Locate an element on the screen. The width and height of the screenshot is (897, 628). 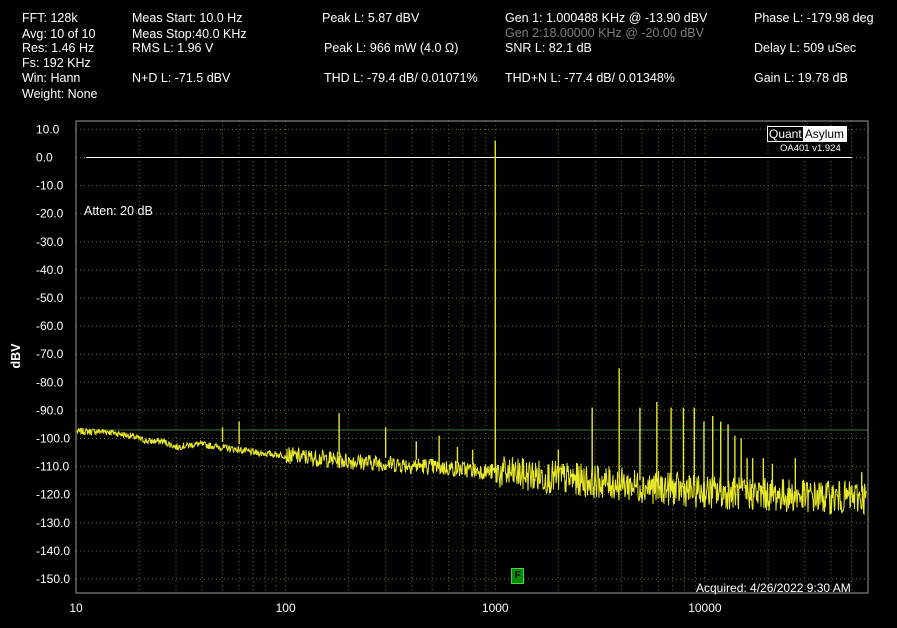
logo-word-1: Quant is located at coordinates (785, 134).